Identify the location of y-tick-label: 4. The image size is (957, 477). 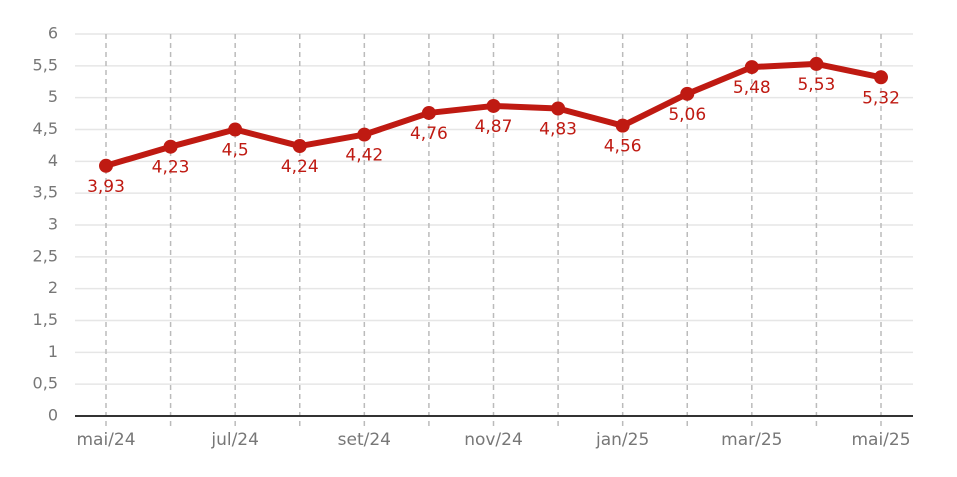
(53, 160).